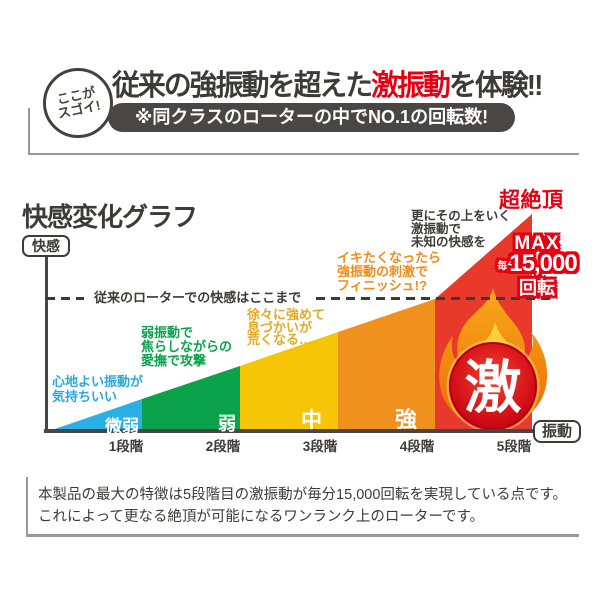  Describe the element at coordinates (320, 446) in the screenshot. I see `x-tick-3: 3段階` at that location.